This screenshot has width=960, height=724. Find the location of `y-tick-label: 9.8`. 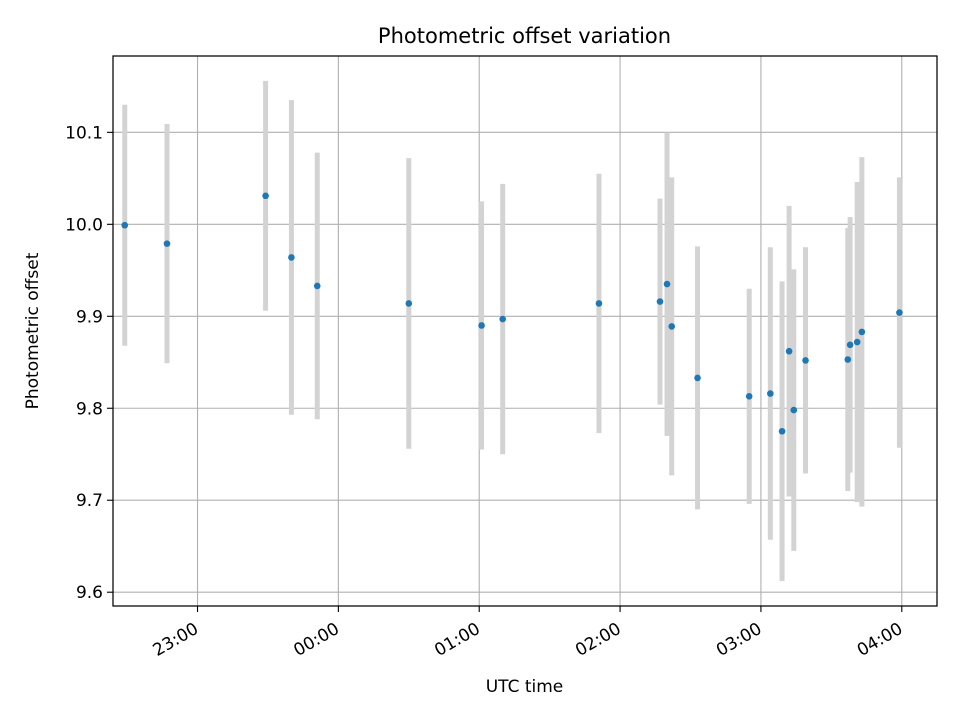

y-tick-label: 9.8 is located at coordinates (89, 409).